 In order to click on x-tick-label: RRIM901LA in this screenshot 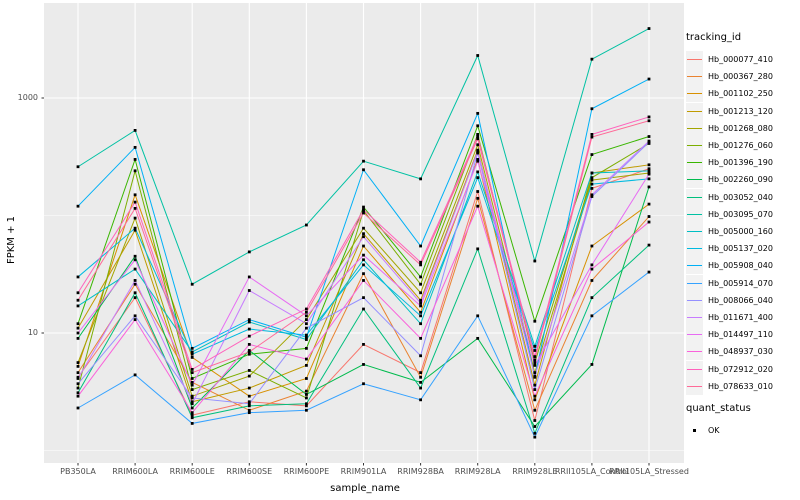, I will do `click(363, 471)`.